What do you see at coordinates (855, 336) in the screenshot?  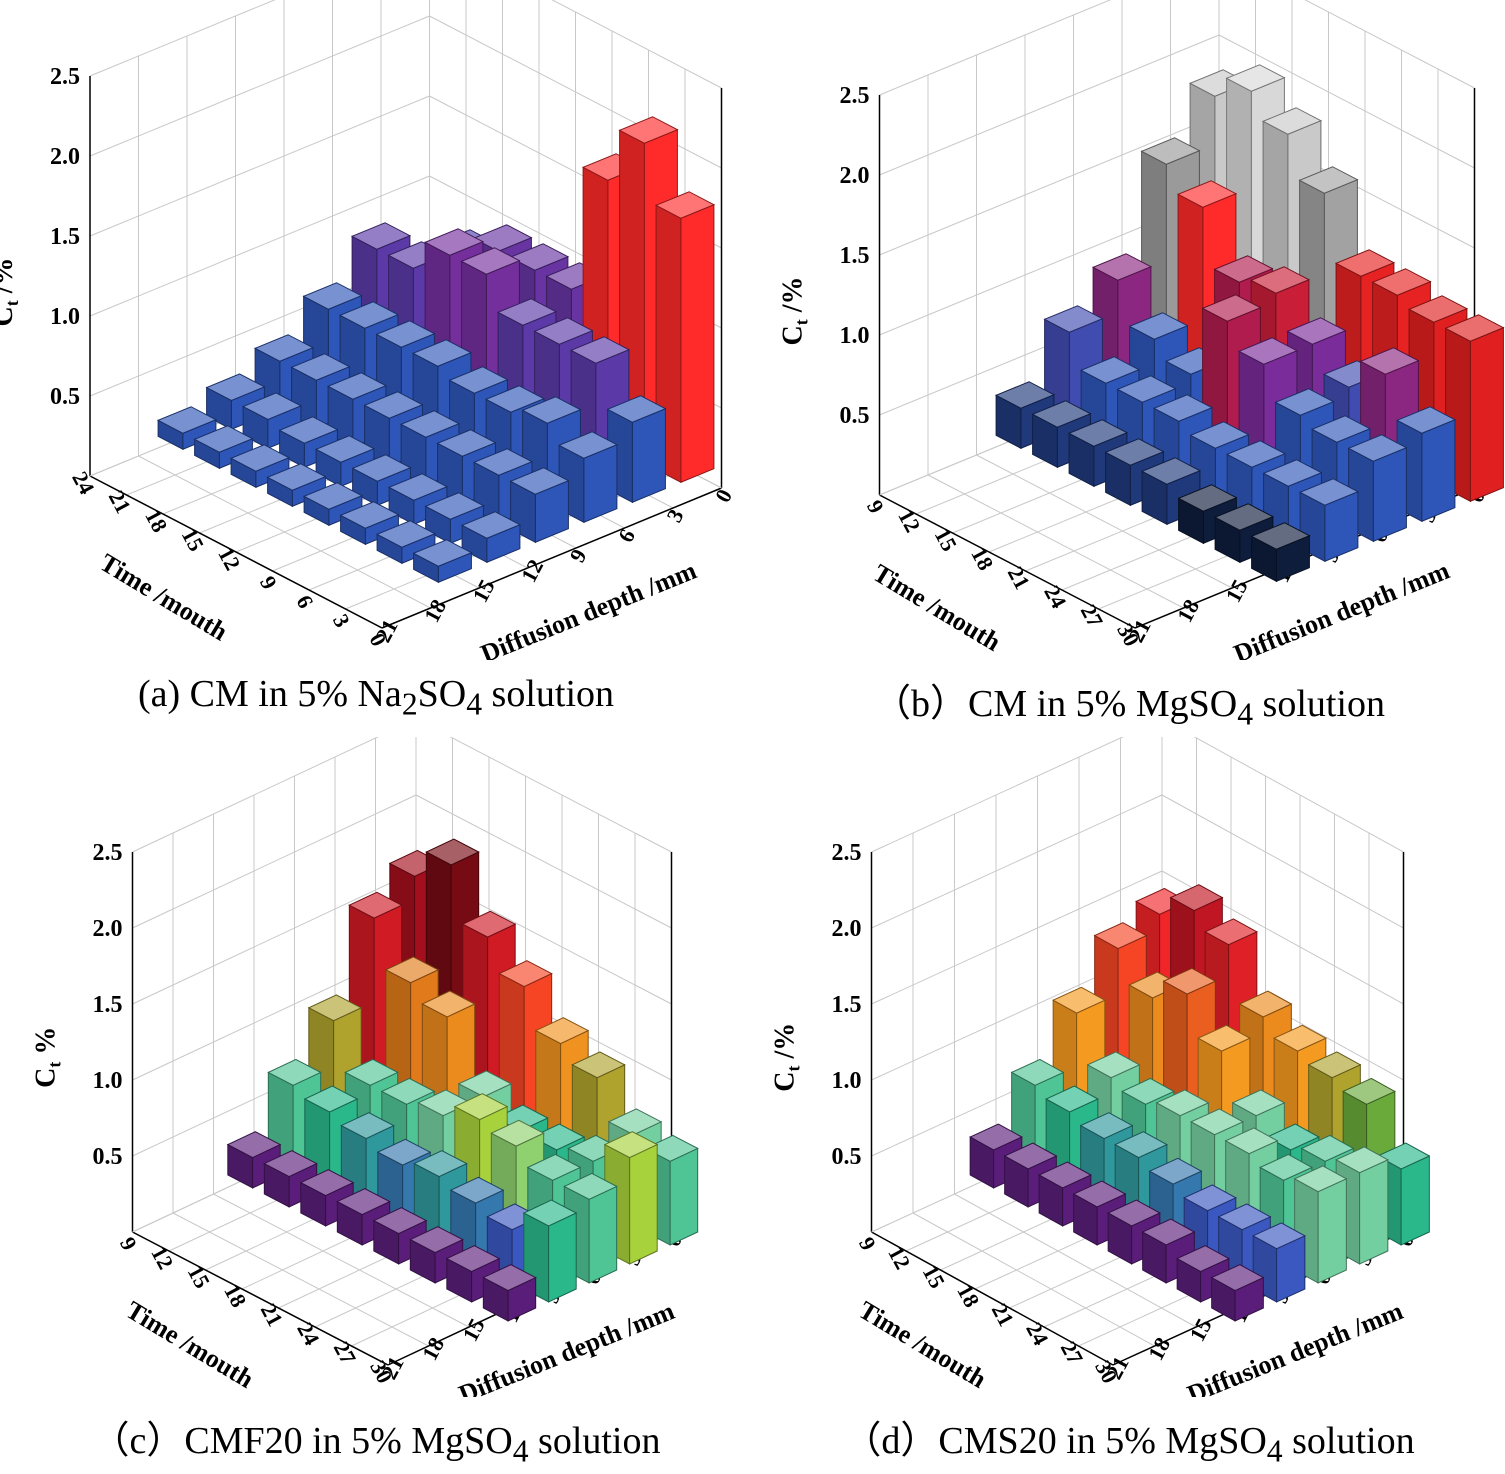 I see `z-tick-label: 1.0` at bounding box center [855, 336].